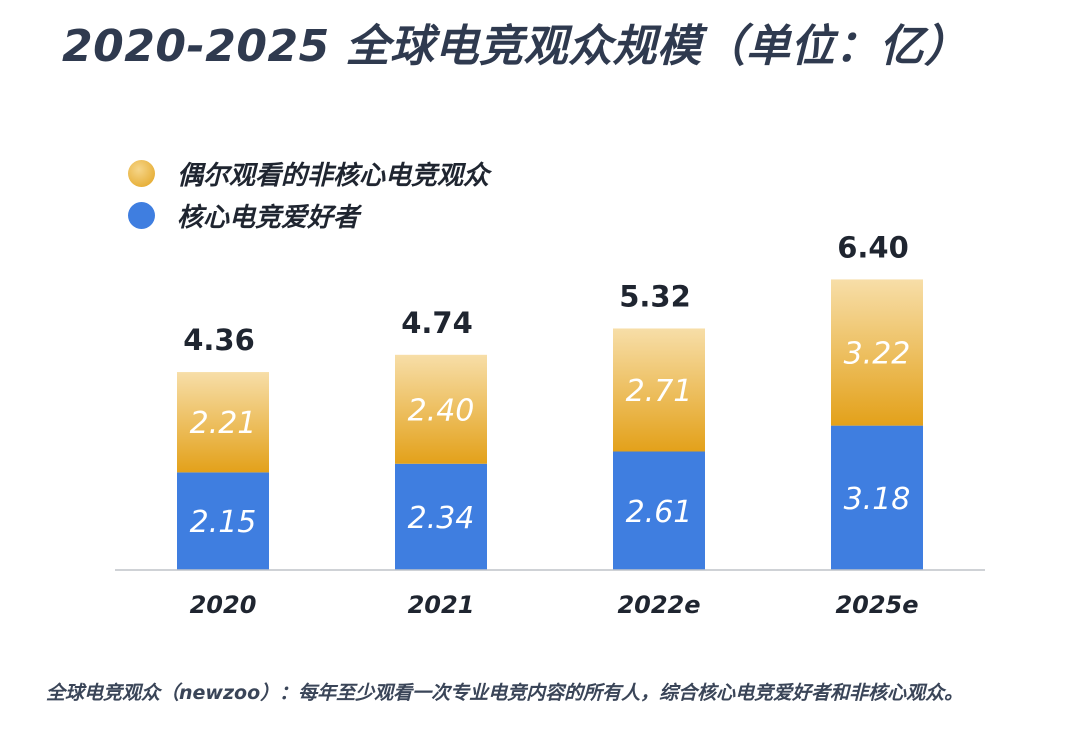  I want to click on legend-item-casual: 偶尔观看的非核心电竞观众, so click(308, 173).